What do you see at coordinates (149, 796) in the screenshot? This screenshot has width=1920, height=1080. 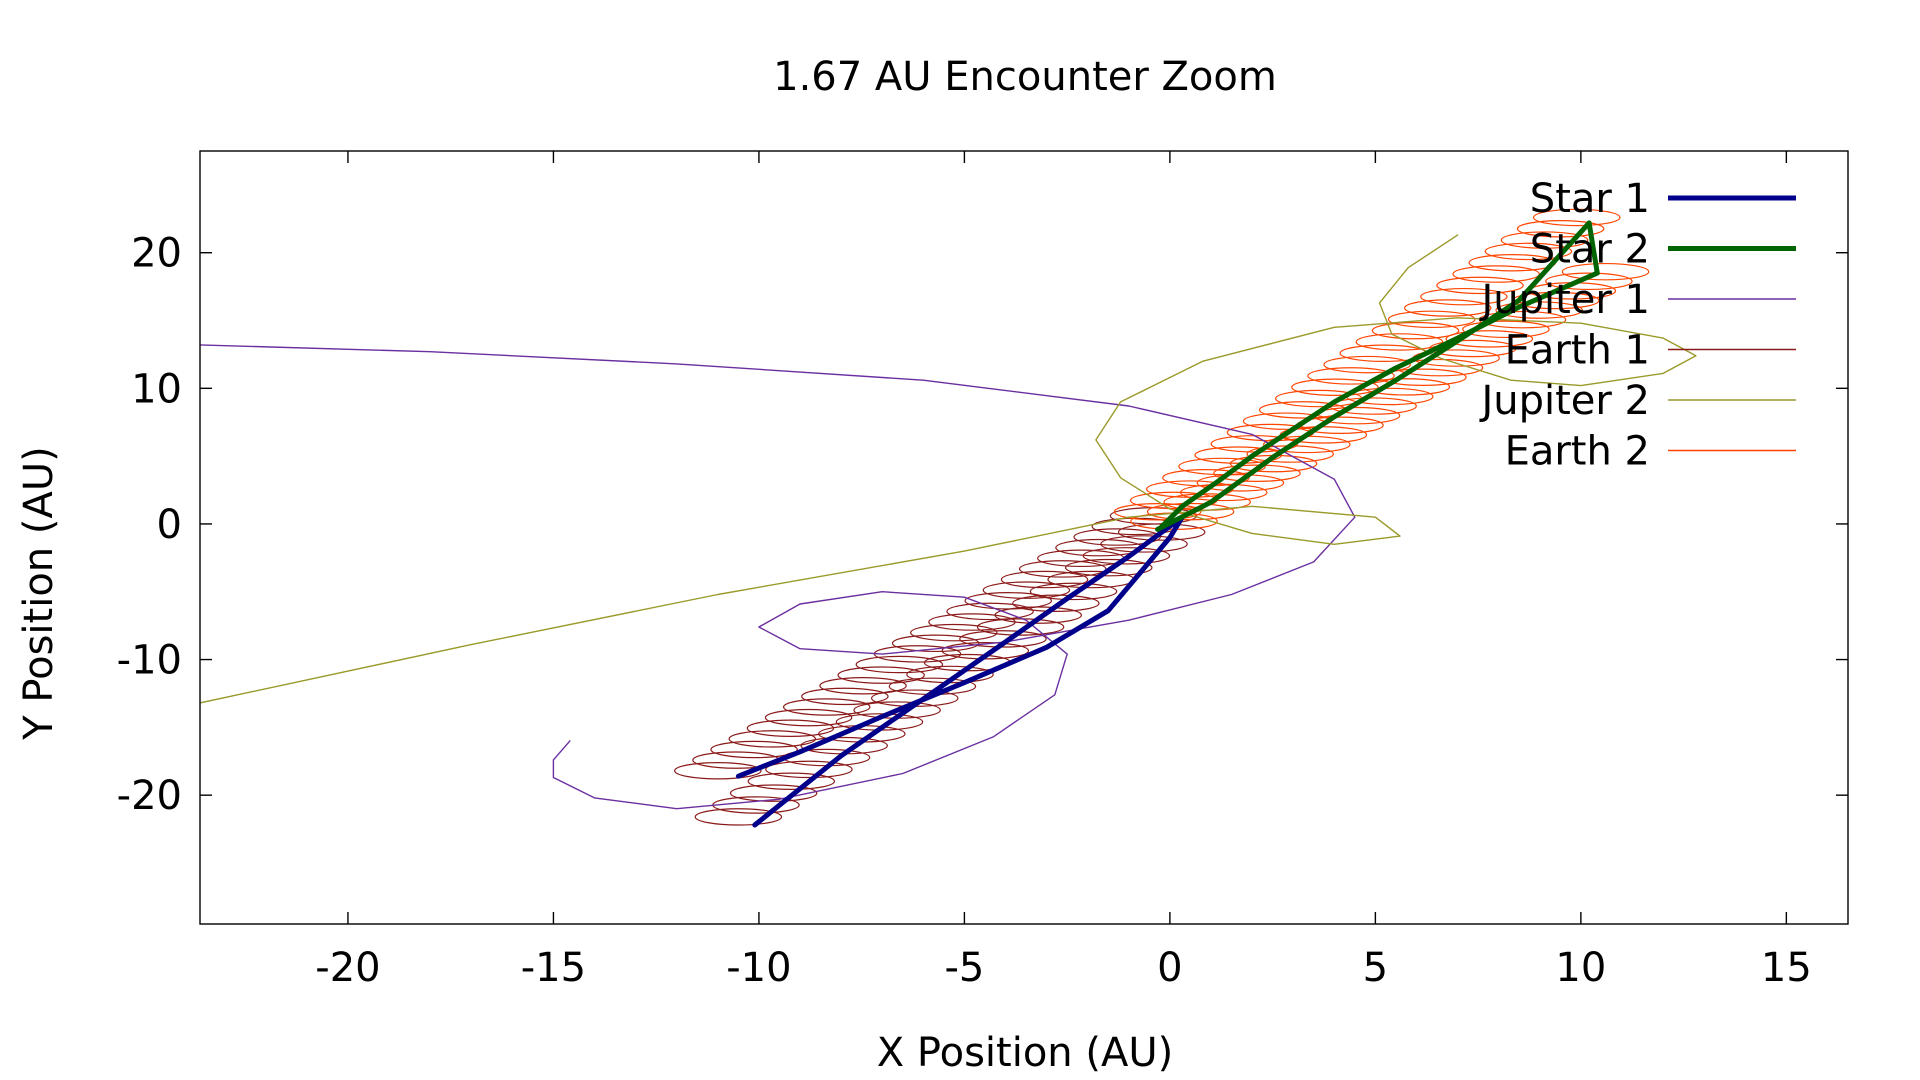 I see `y-tick-label: -20` at bounding box center [149, 796].